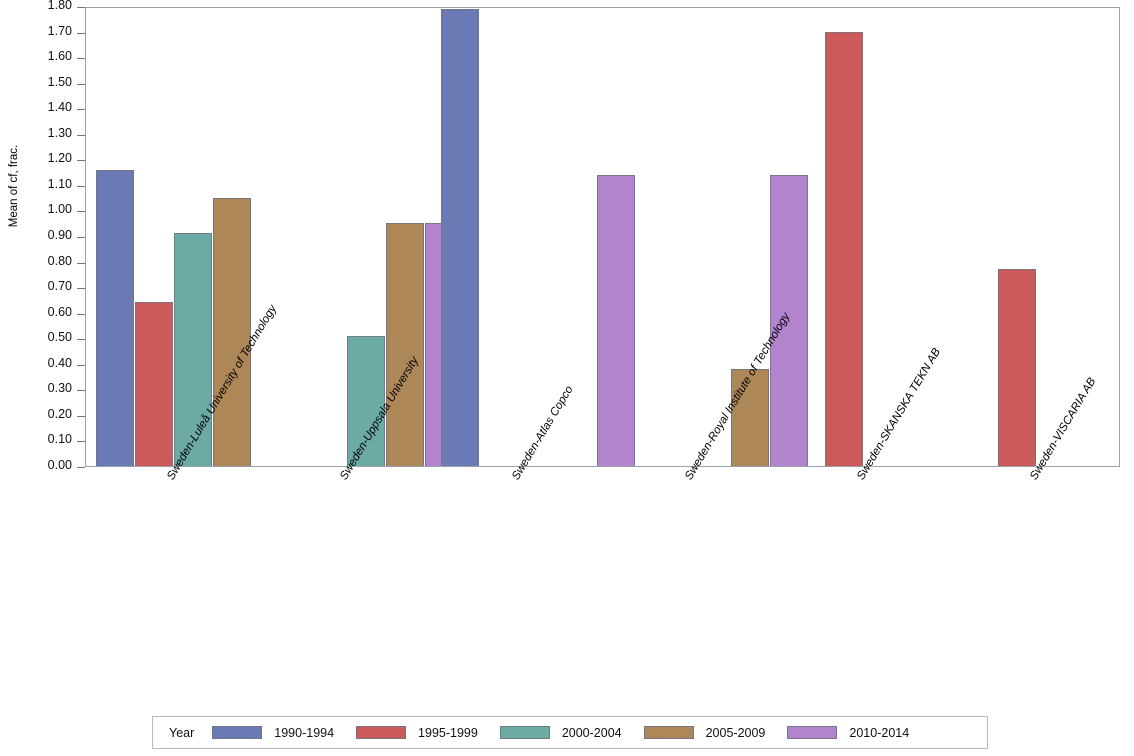  I want to click on legend-item-label: 1990-1994, so click(304, 732).